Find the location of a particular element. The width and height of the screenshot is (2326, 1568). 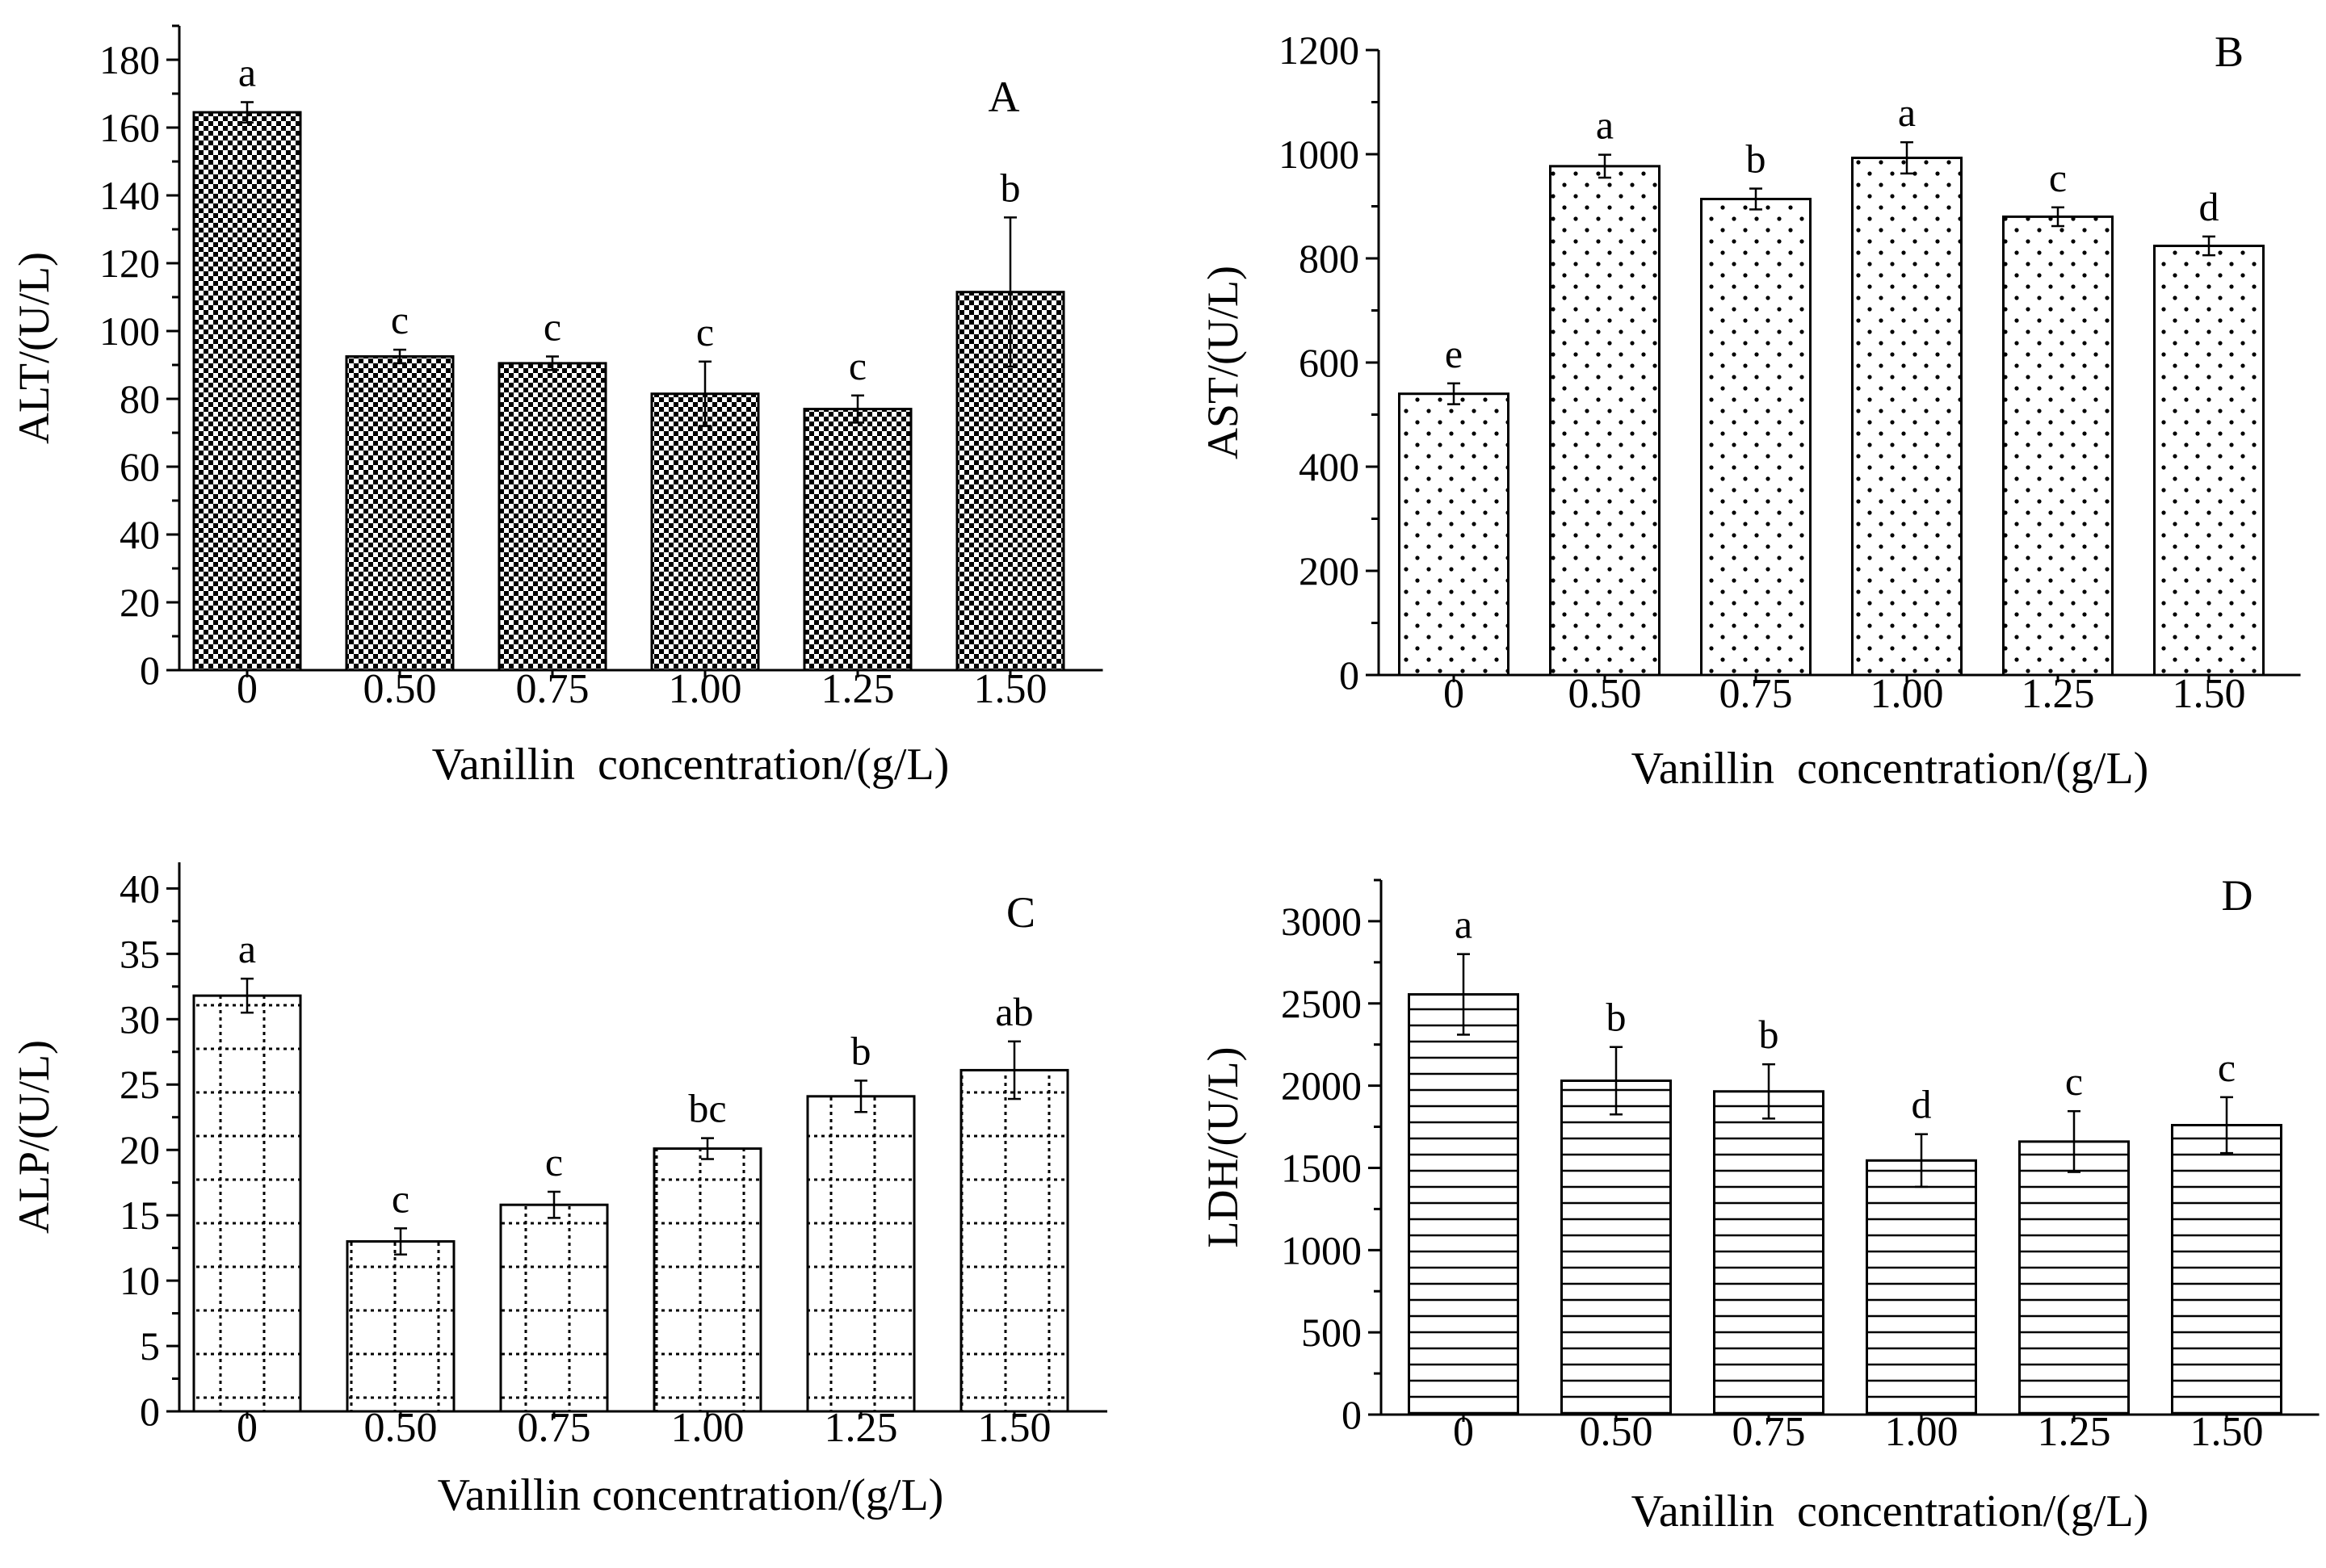

y-tick-label: 2500 is located at coordinates (1321, 1003).